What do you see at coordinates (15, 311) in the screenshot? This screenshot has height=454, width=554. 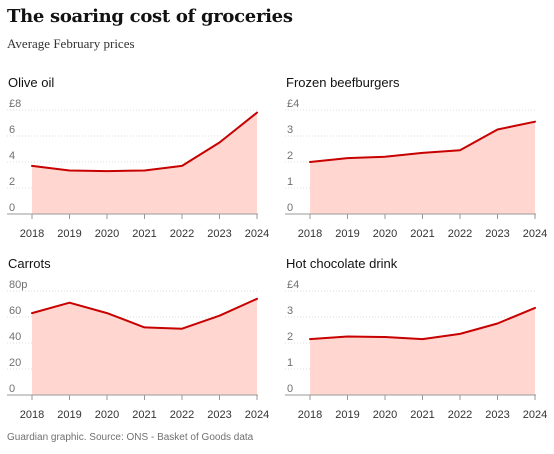 I see `y-tick-label: 60` at bounding box center [15, 311].